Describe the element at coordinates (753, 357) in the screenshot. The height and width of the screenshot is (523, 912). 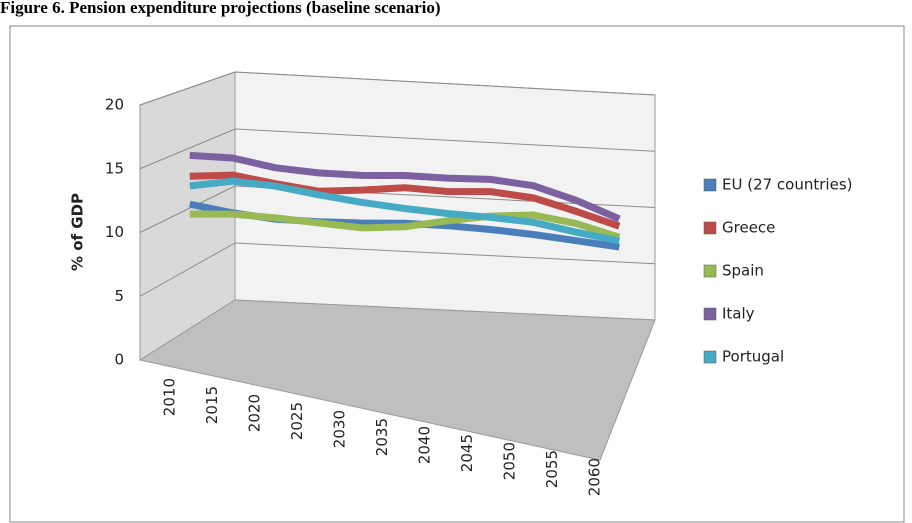
I see `legend-label: Portugal` at that location.